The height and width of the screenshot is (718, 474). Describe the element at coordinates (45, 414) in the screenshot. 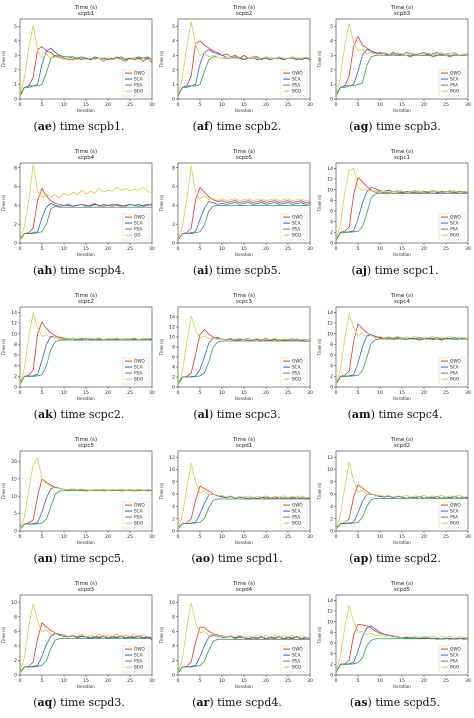

I see `caption-tag: ak` at that location.